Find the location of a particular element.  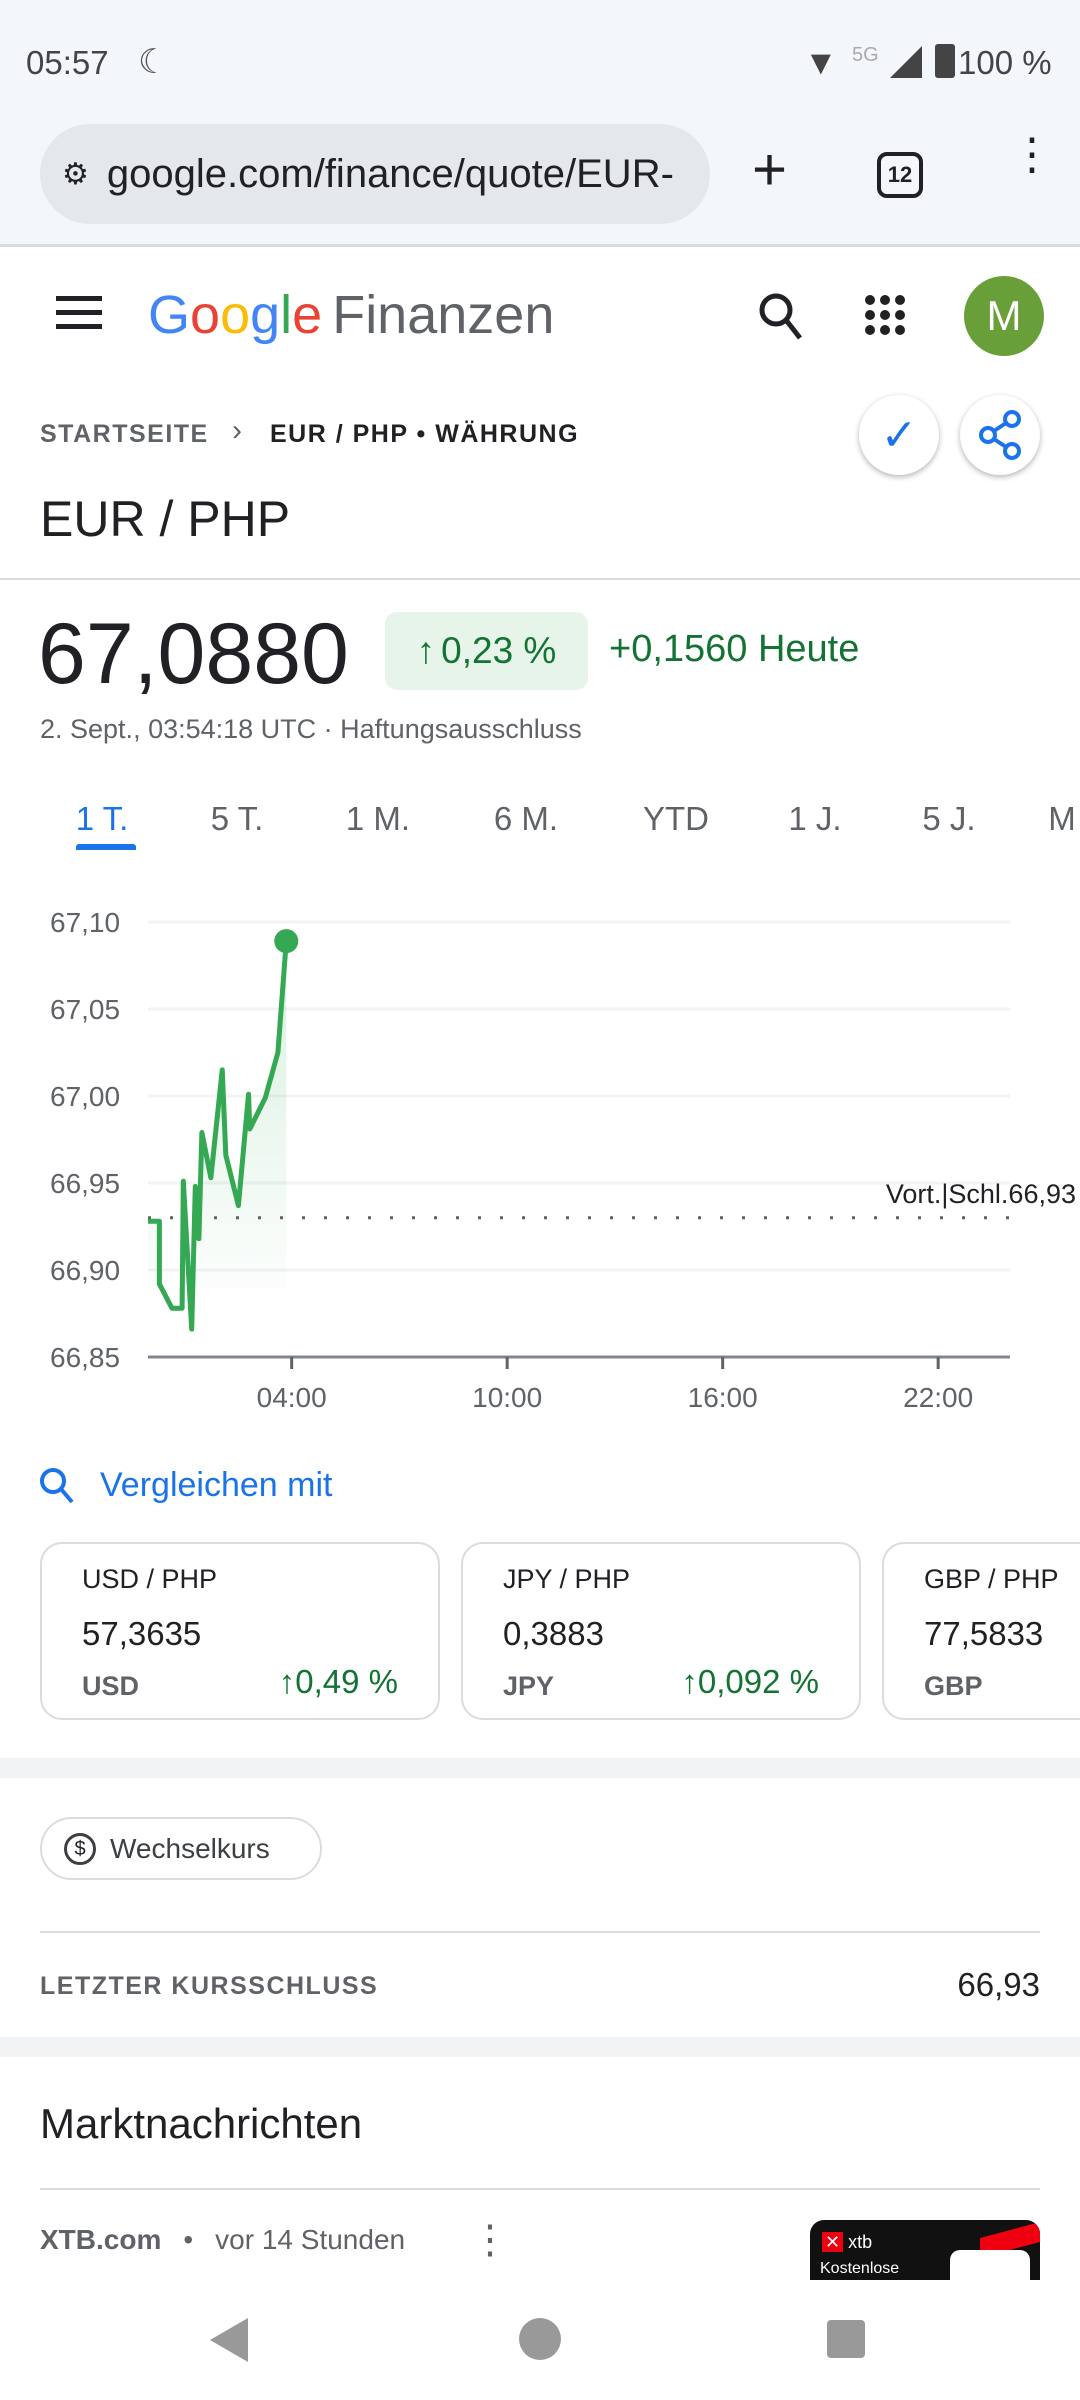

page-title: EUR / PHP is located at coordinates (165, 519).